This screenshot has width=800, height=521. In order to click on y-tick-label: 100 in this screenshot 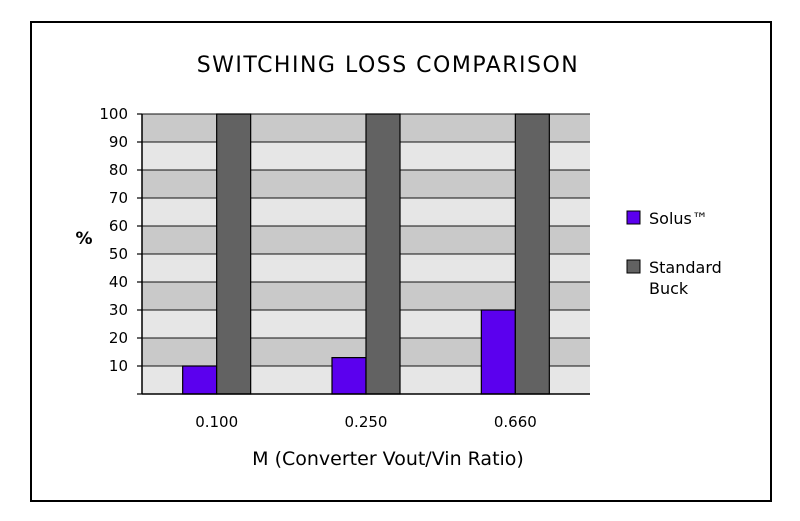, I will do `click(113, 114)`.